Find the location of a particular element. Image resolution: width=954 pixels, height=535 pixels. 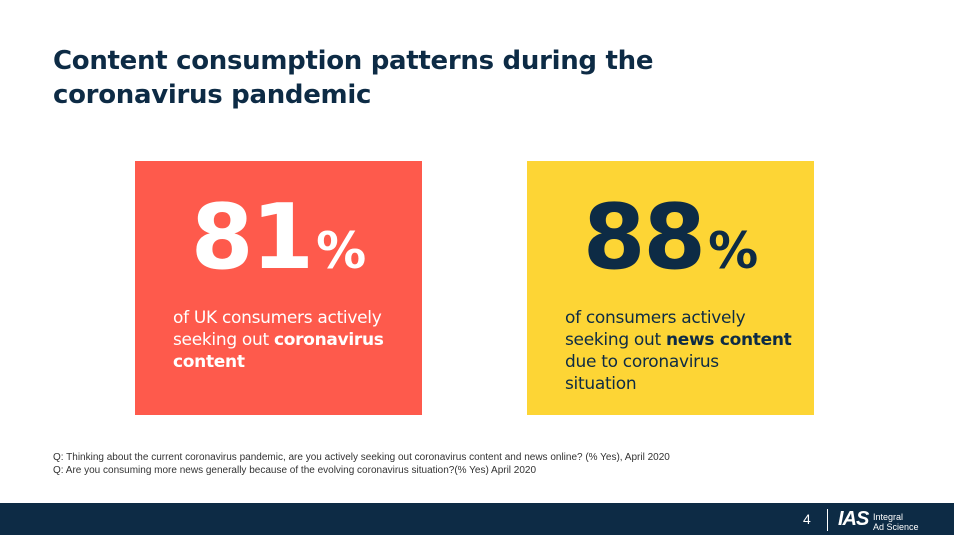

ias-logo-icon: IAS is located at coordinates (853, 519).